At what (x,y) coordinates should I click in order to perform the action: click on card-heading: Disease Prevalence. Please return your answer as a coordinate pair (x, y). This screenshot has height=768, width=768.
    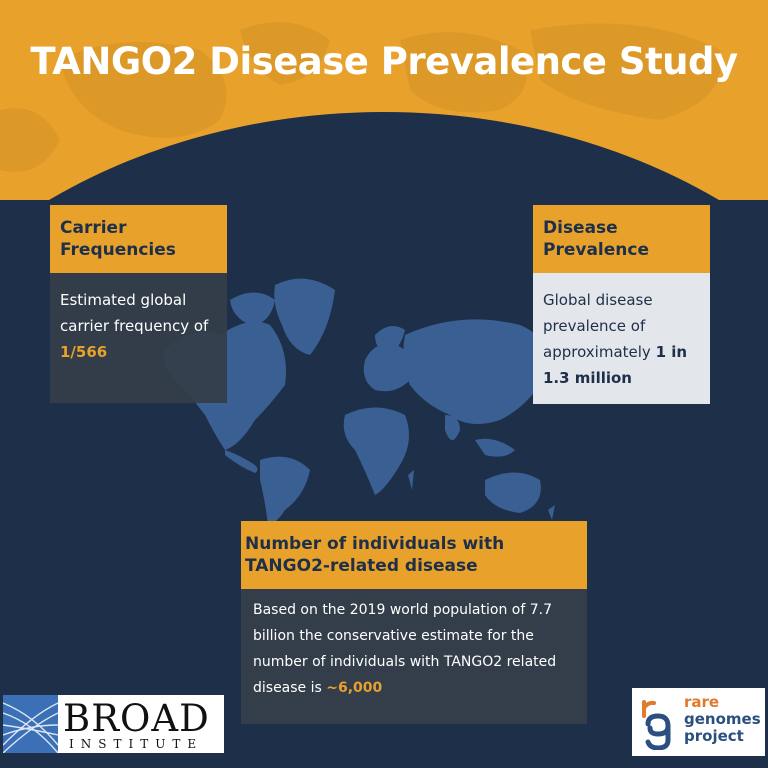
    Looking at the image, I should click on (621, 239).